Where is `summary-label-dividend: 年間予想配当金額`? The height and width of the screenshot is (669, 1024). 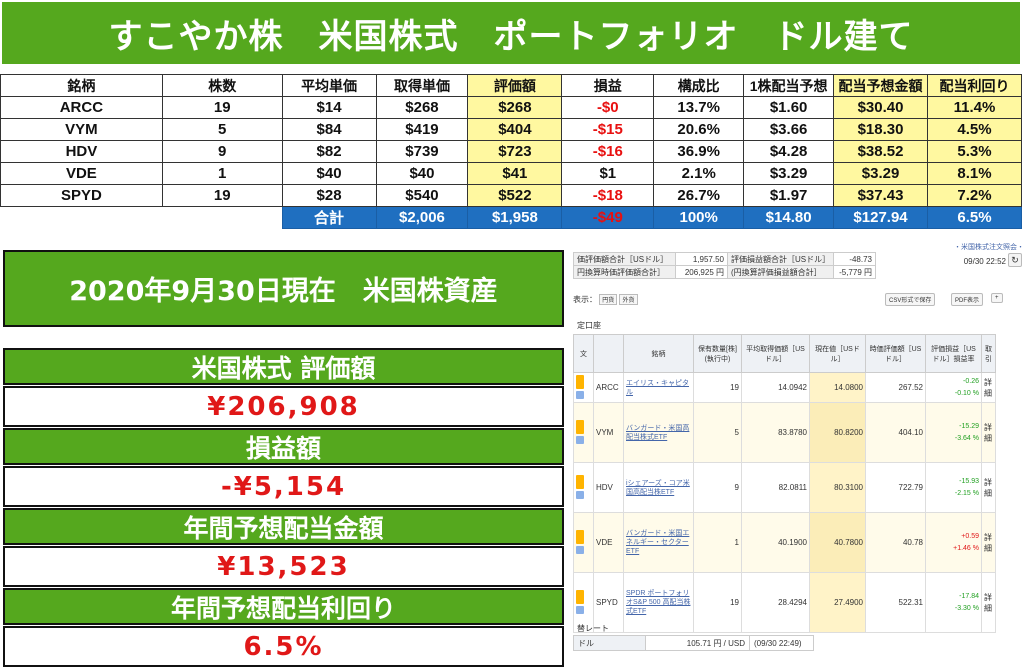
summary-label-dividend: 年間予想配当金額 is located at coordinates (283, 526).